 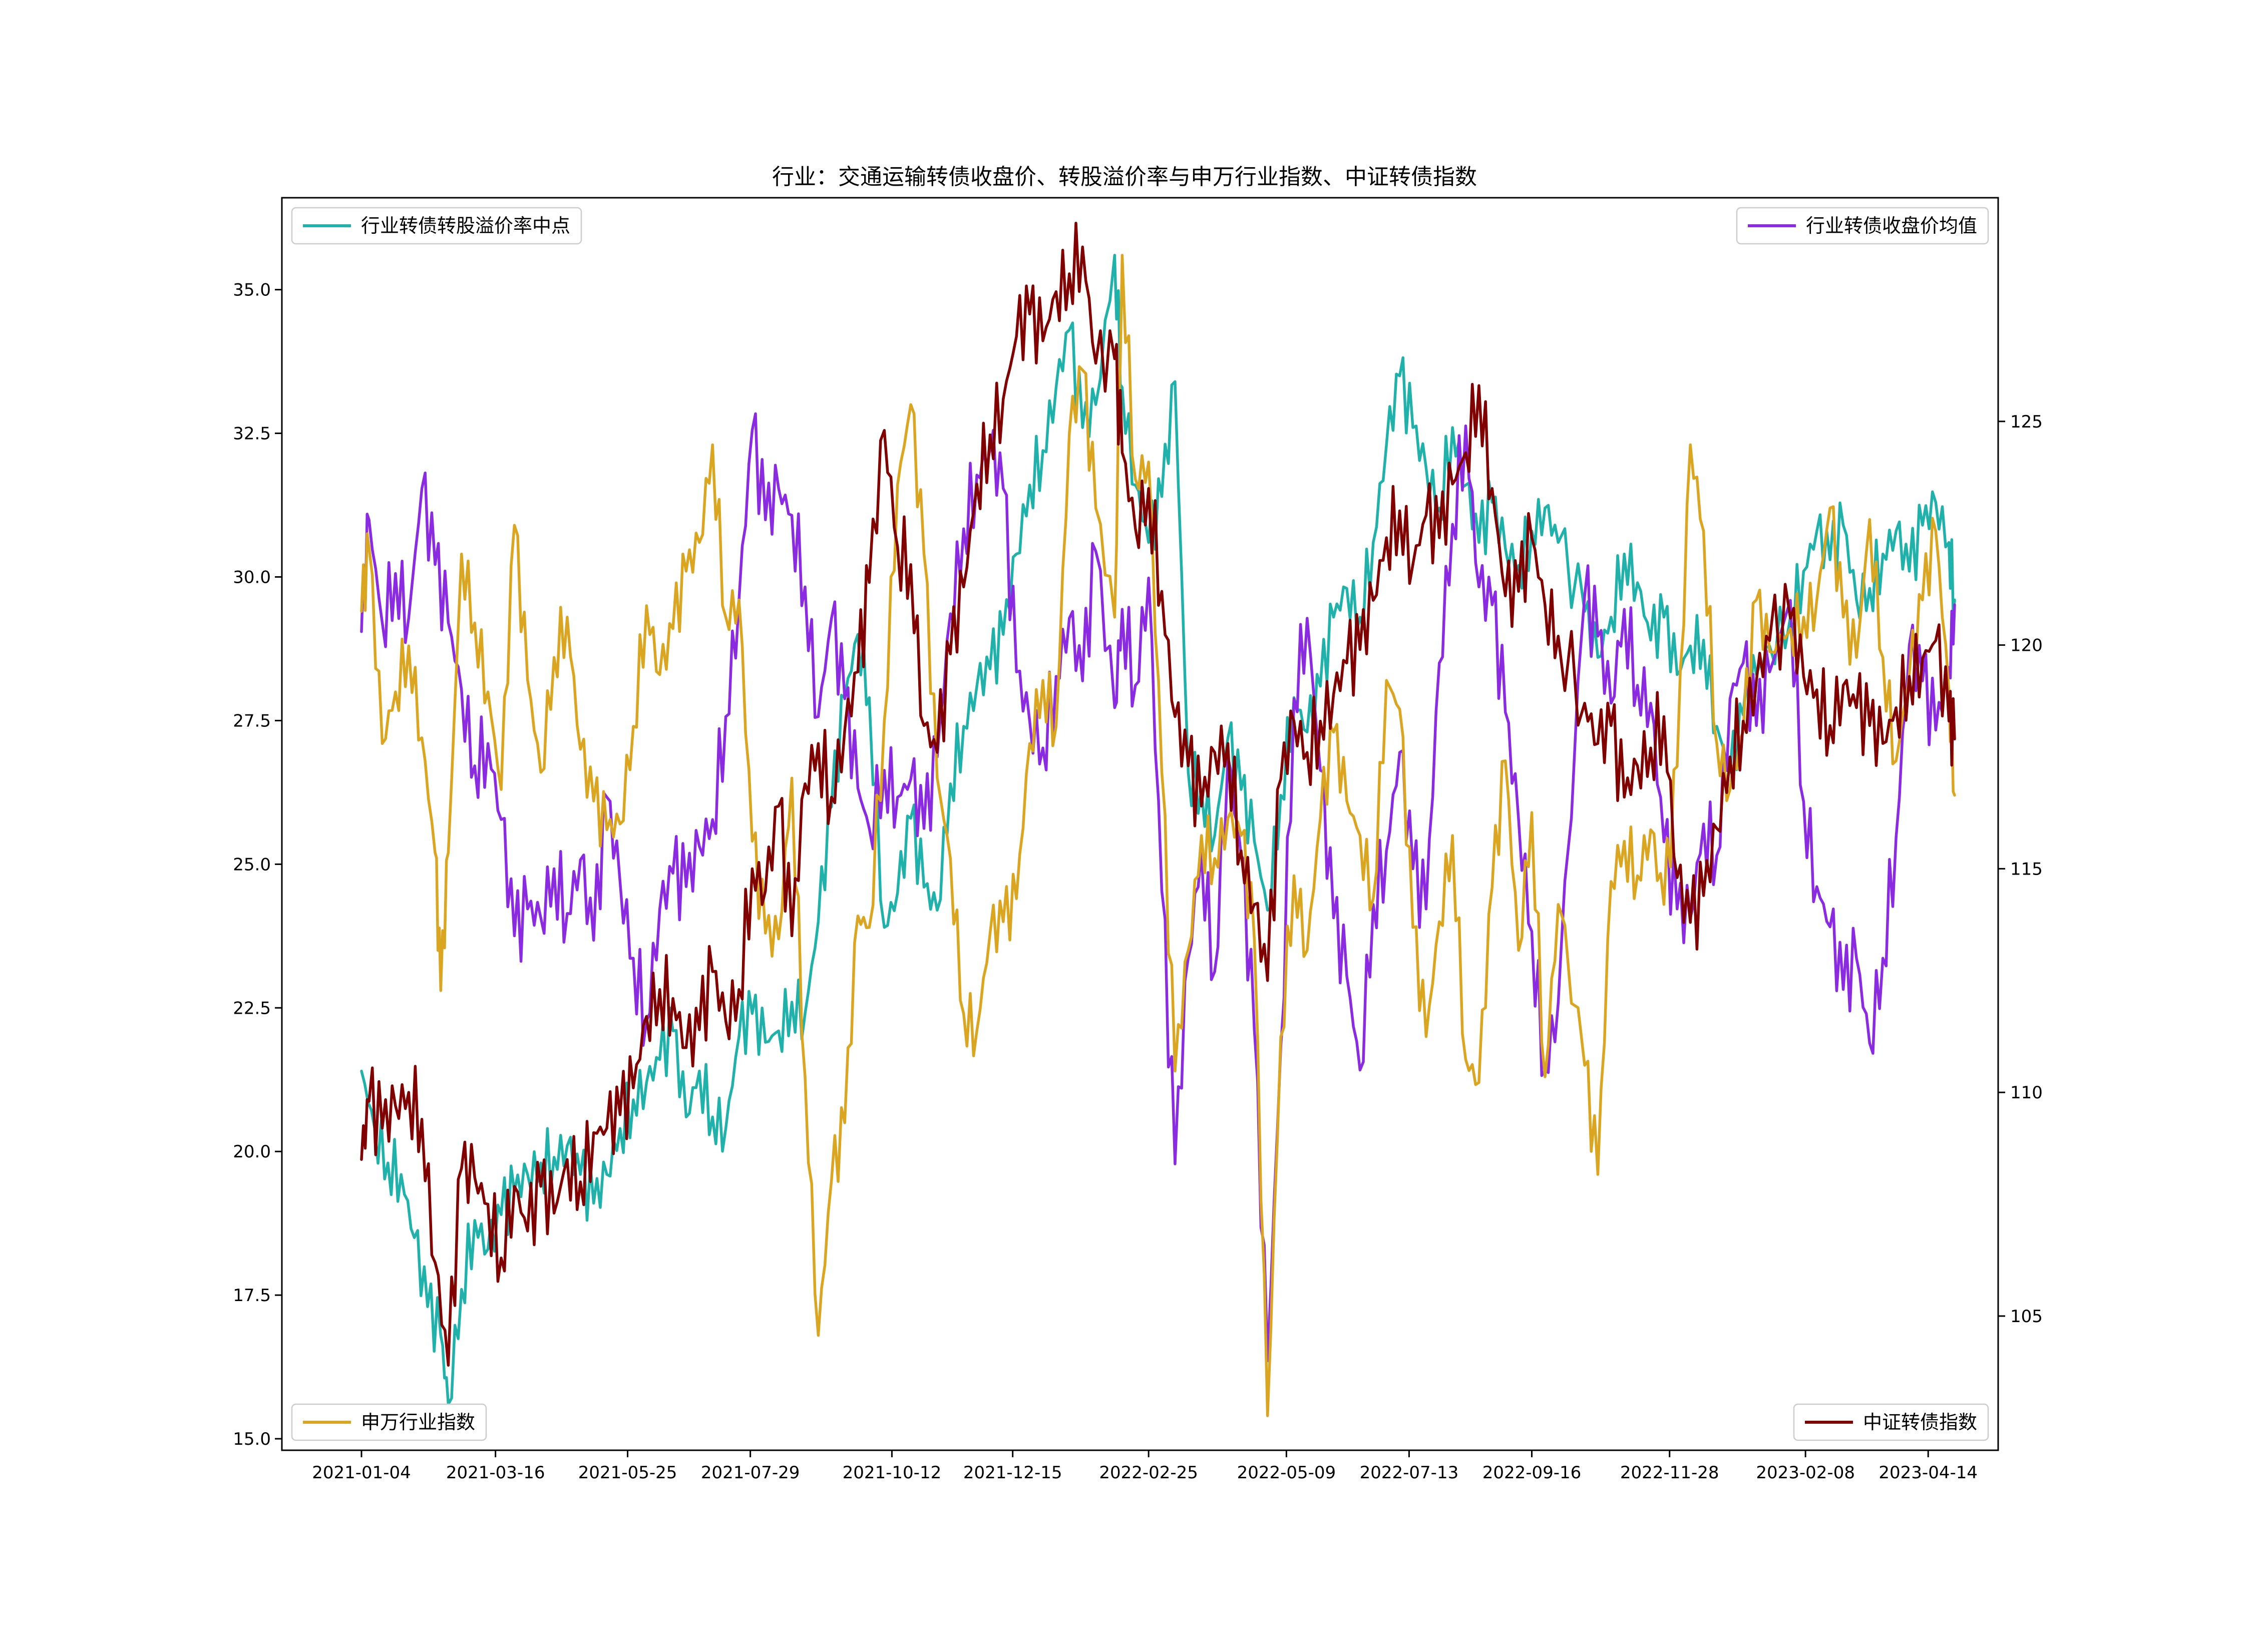 What do you see at coordinates (1532, 1473) in the screenshot?
I see `x-tick-label: 2022-09-16` at bounding box center [1532, 1473].